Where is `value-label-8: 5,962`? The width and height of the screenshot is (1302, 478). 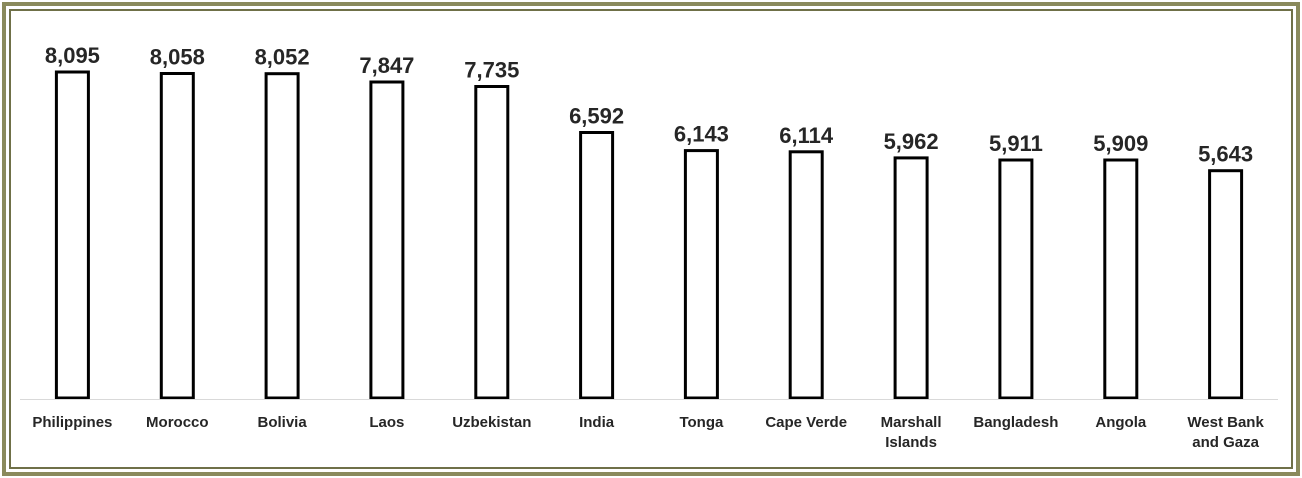 value-label-8: 5,962 is located at coordinates (911, 141).